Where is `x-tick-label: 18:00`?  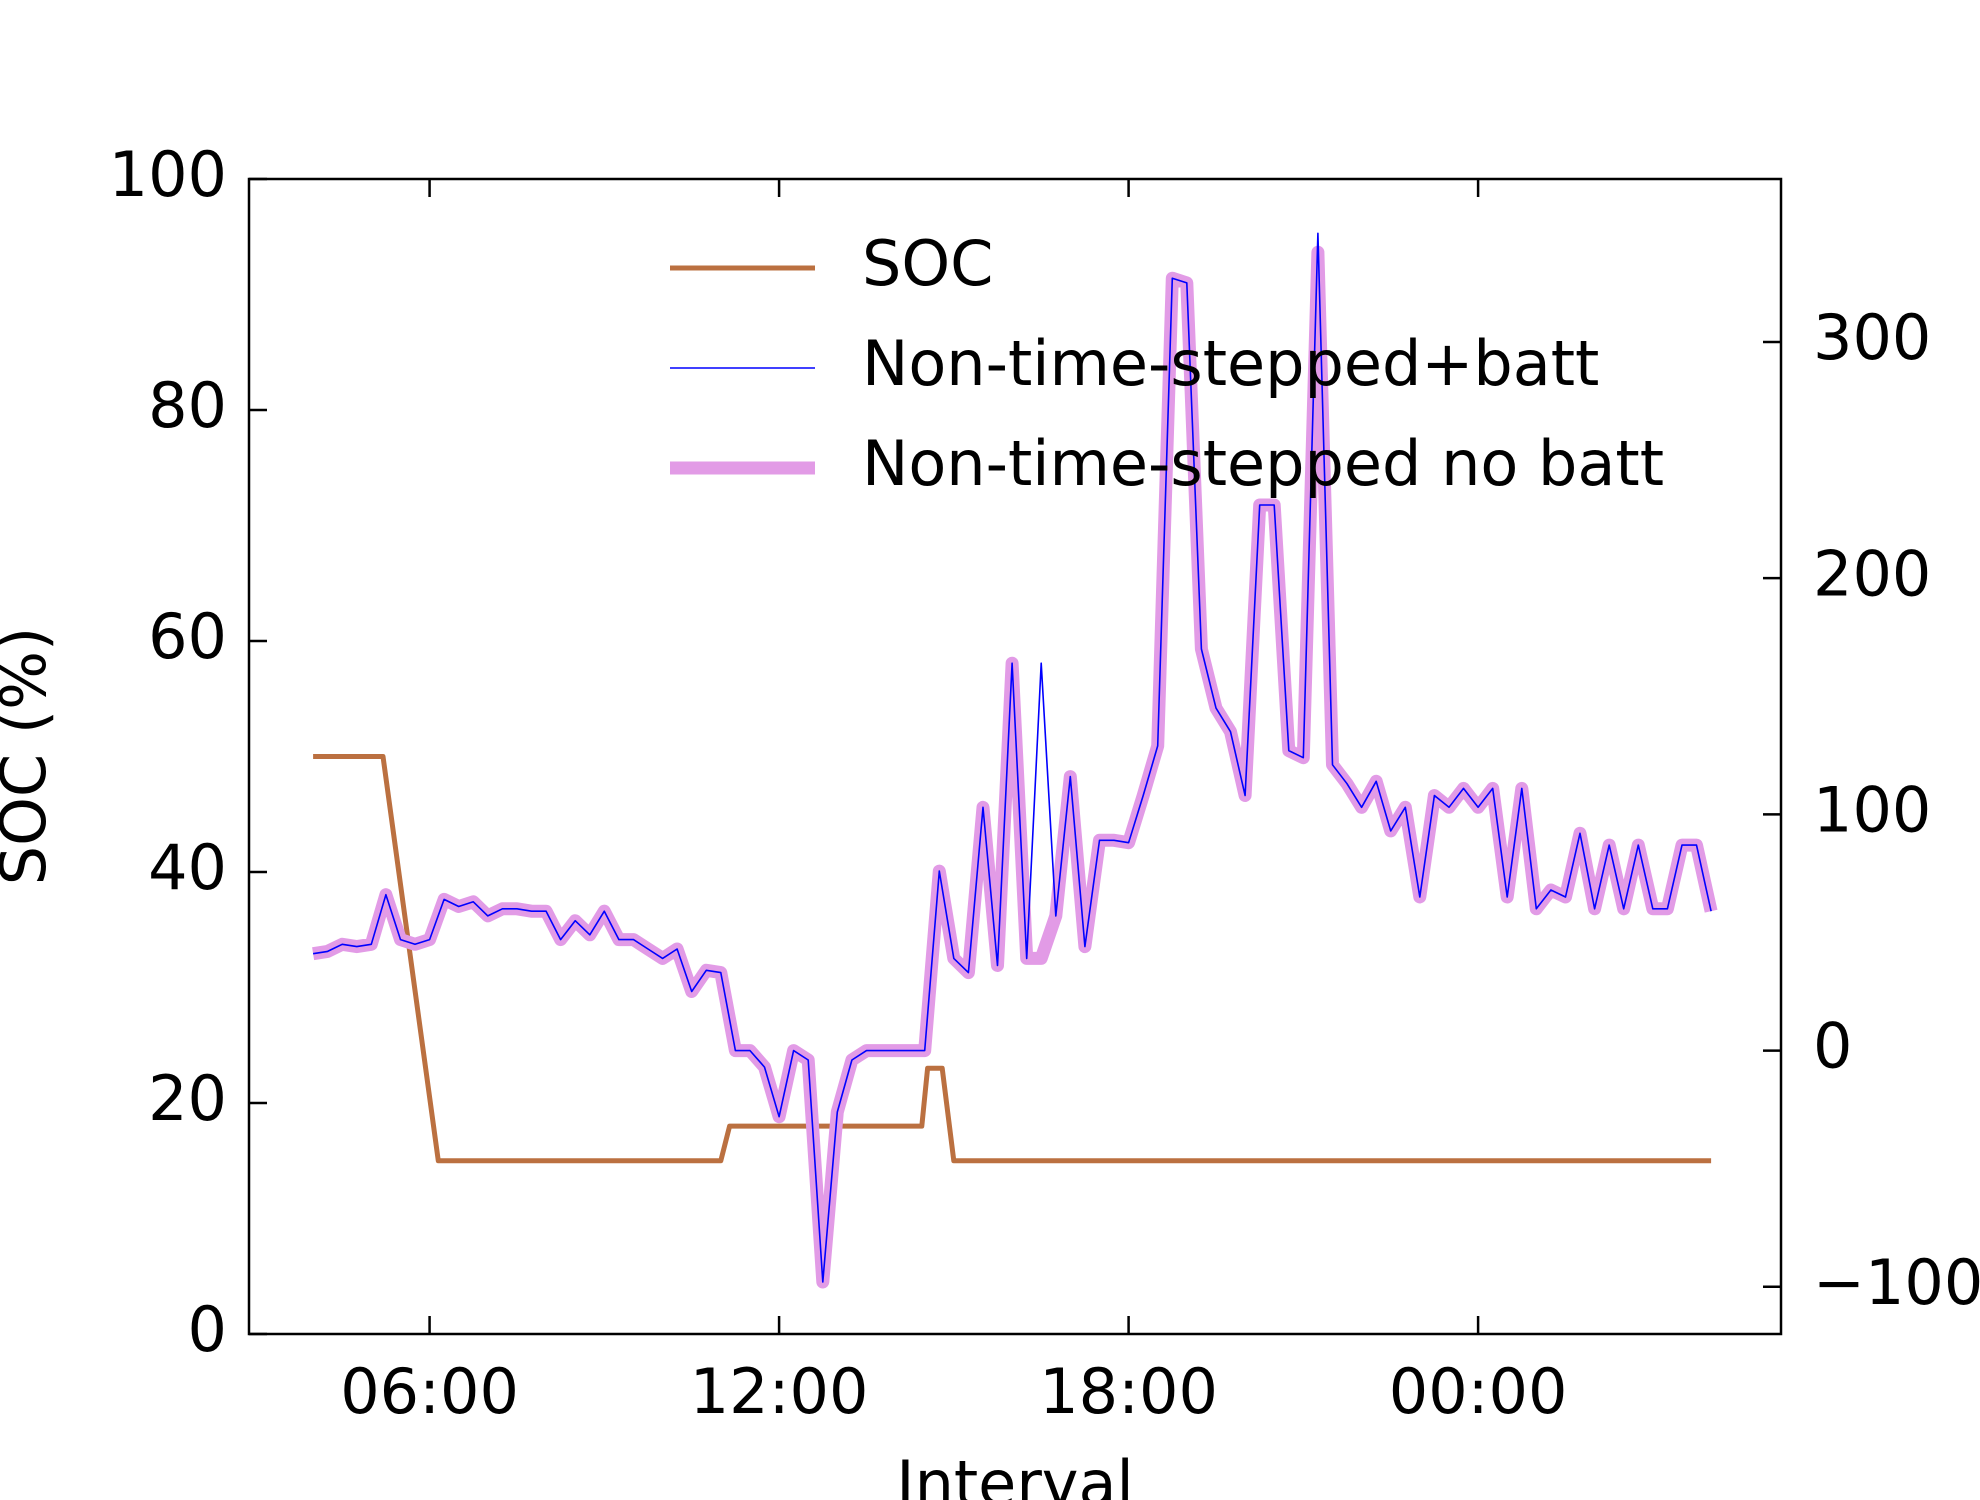
x-tick-label: 18:00 is located at coordinates (1128, 1391).